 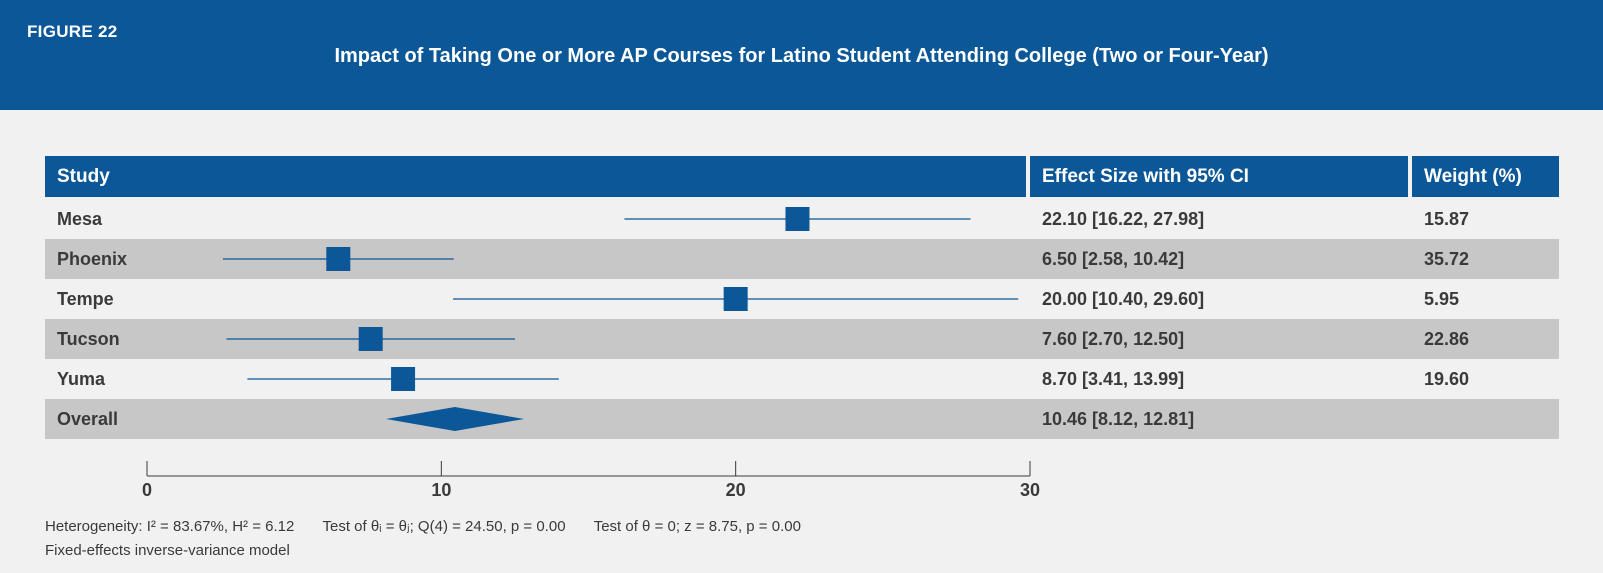 I want to click on table-row-yuma: Yuma 8.70 [3.41, 13.99] 19.60, so click(x=802, y=379).